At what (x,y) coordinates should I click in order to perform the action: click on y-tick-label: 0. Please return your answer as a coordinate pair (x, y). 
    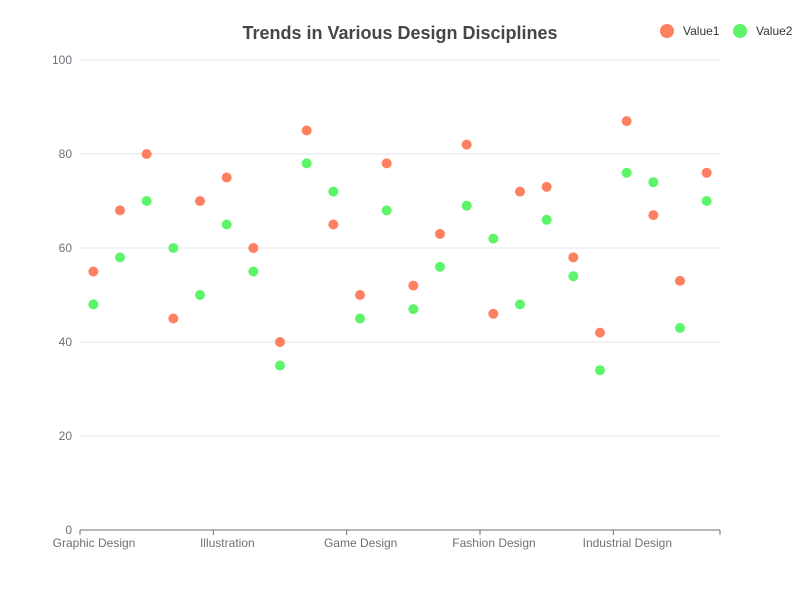
    Looking at the image, I should click on (68, 530).